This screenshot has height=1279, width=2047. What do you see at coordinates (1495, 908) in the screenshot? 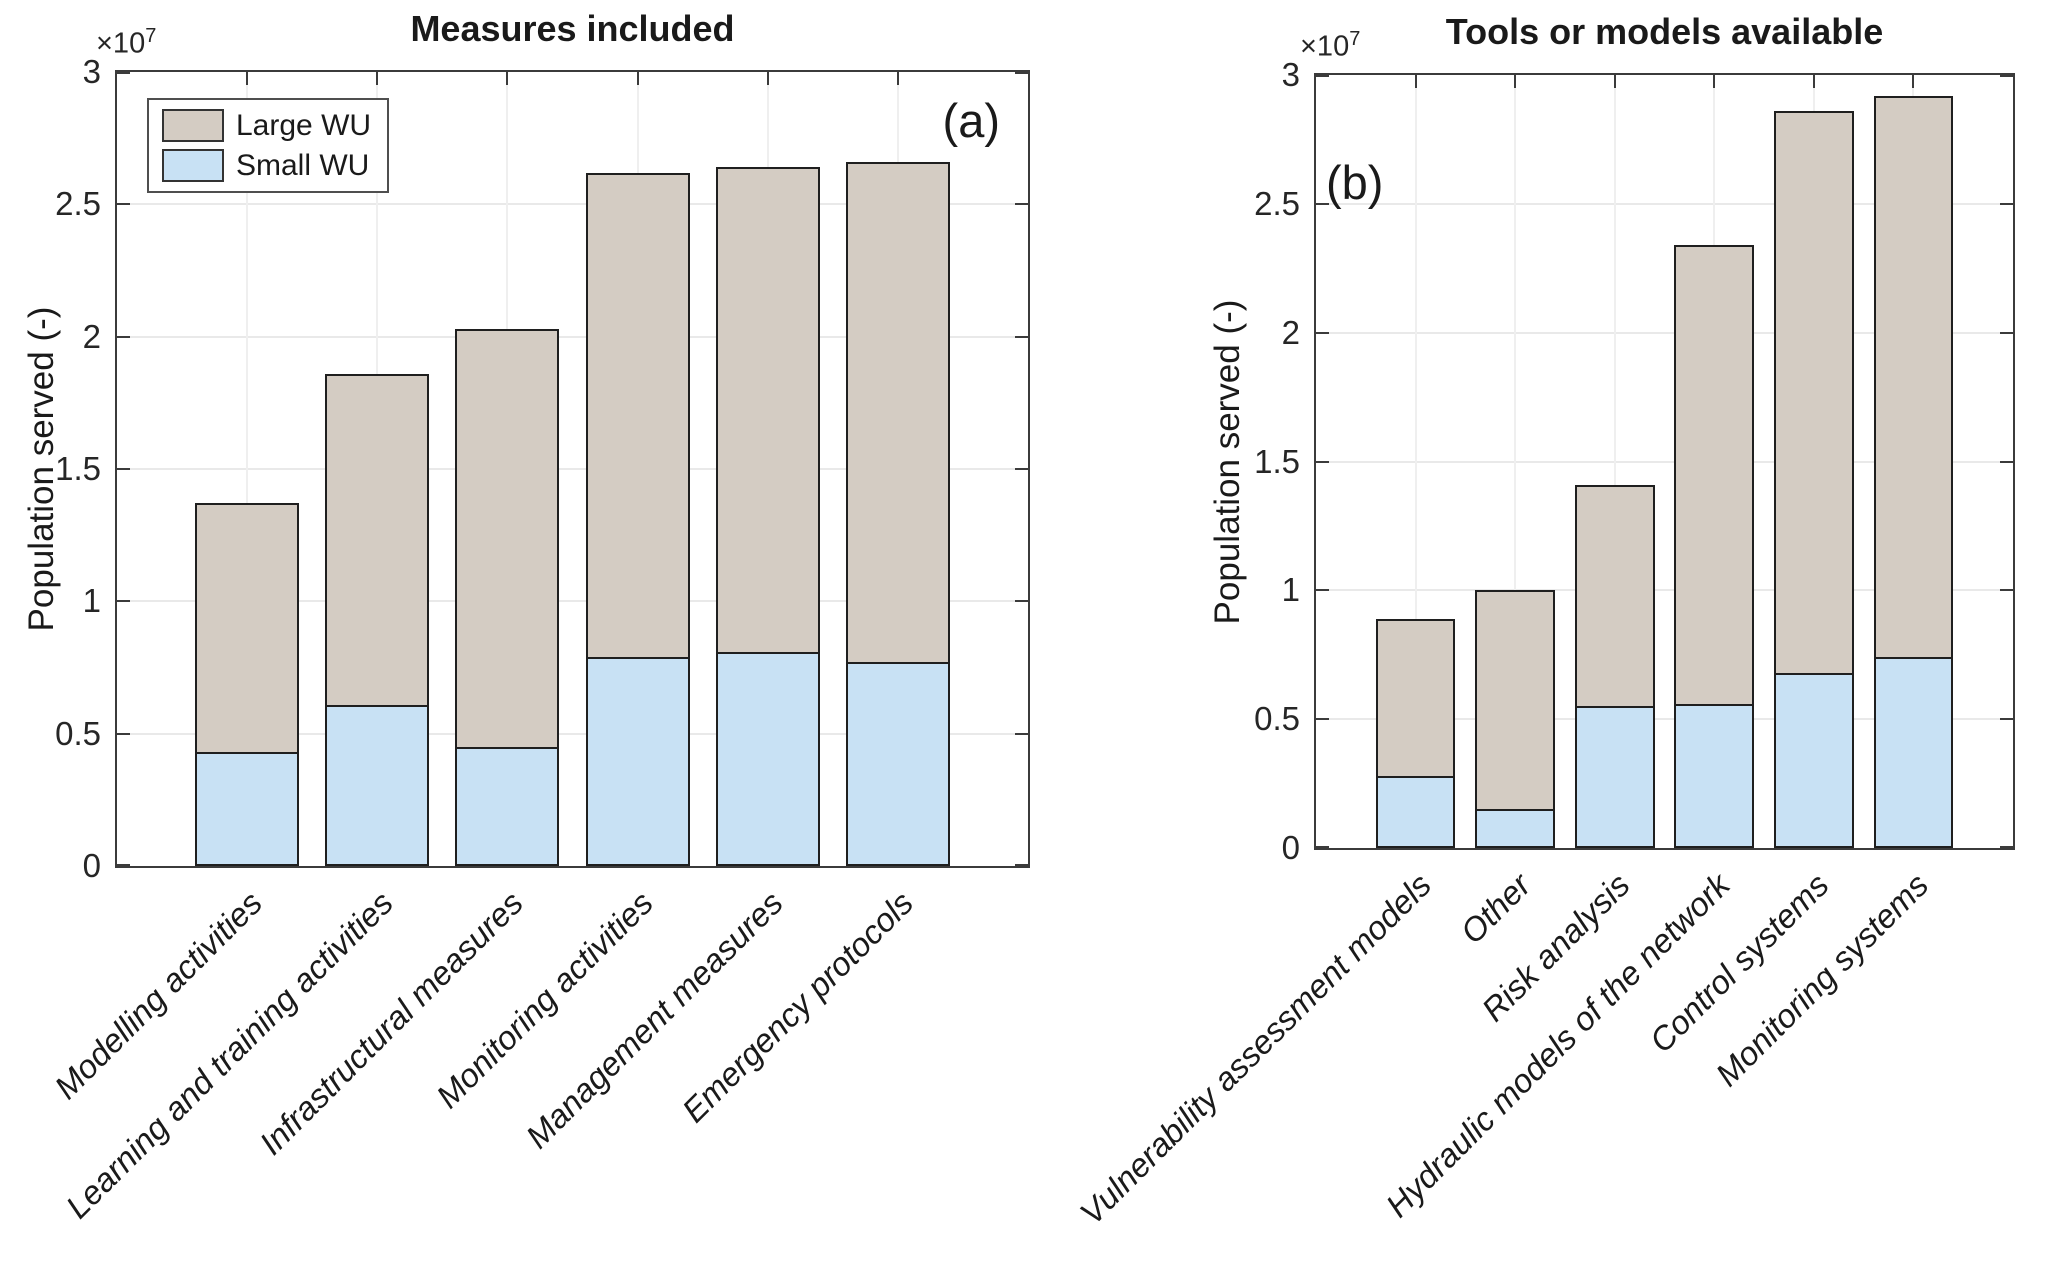
I see `x-tick-label: Other` at bounding box center [1495, 908].